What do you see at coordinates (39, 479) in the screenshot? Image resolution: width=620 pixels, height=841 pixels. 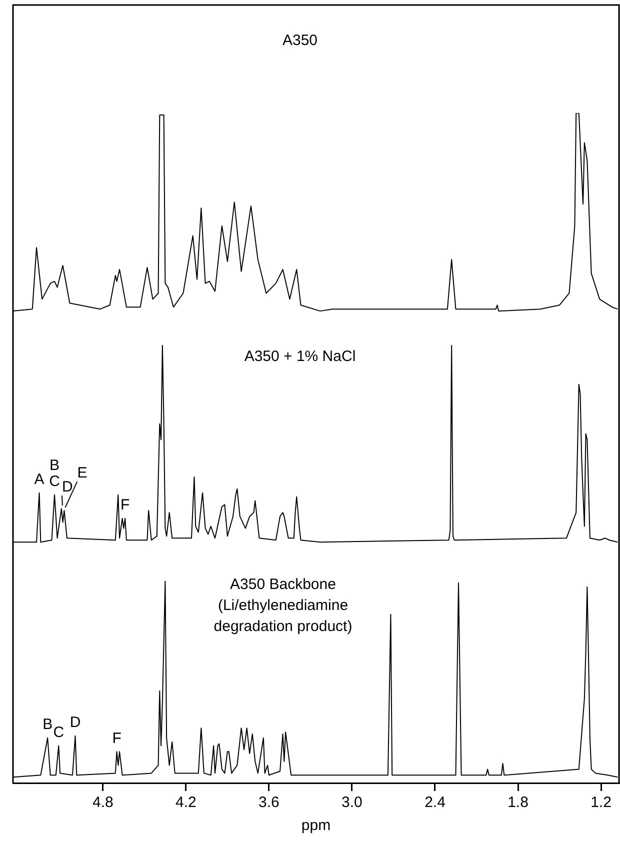 I see `annotation: A` at bounding box center [39, 479].